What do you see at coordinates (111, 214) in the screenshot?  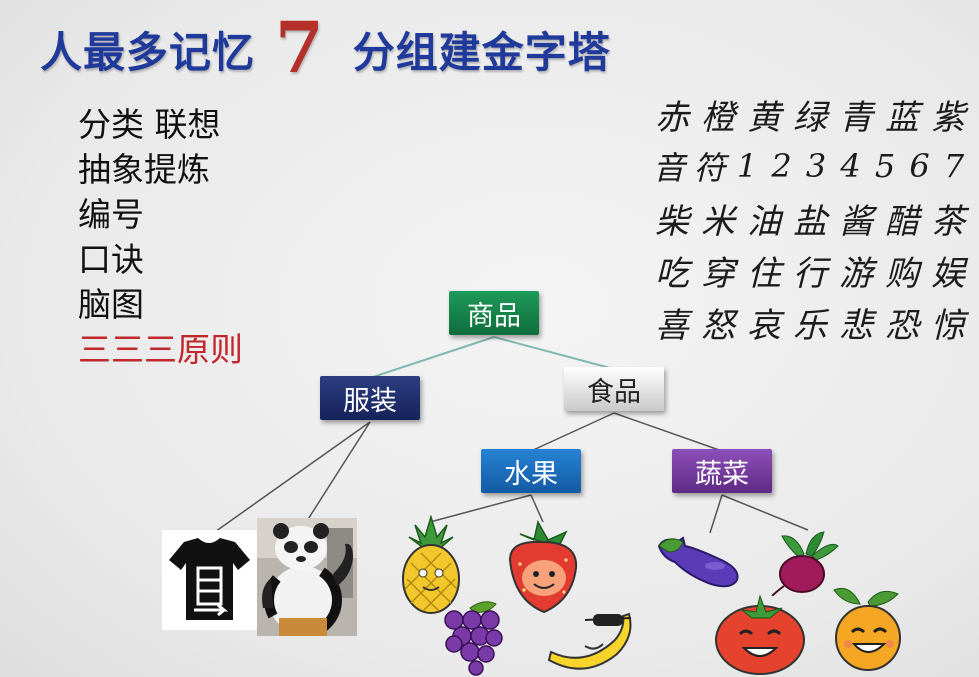 I see `method-item: 编号` at bounding box center [111, 214].